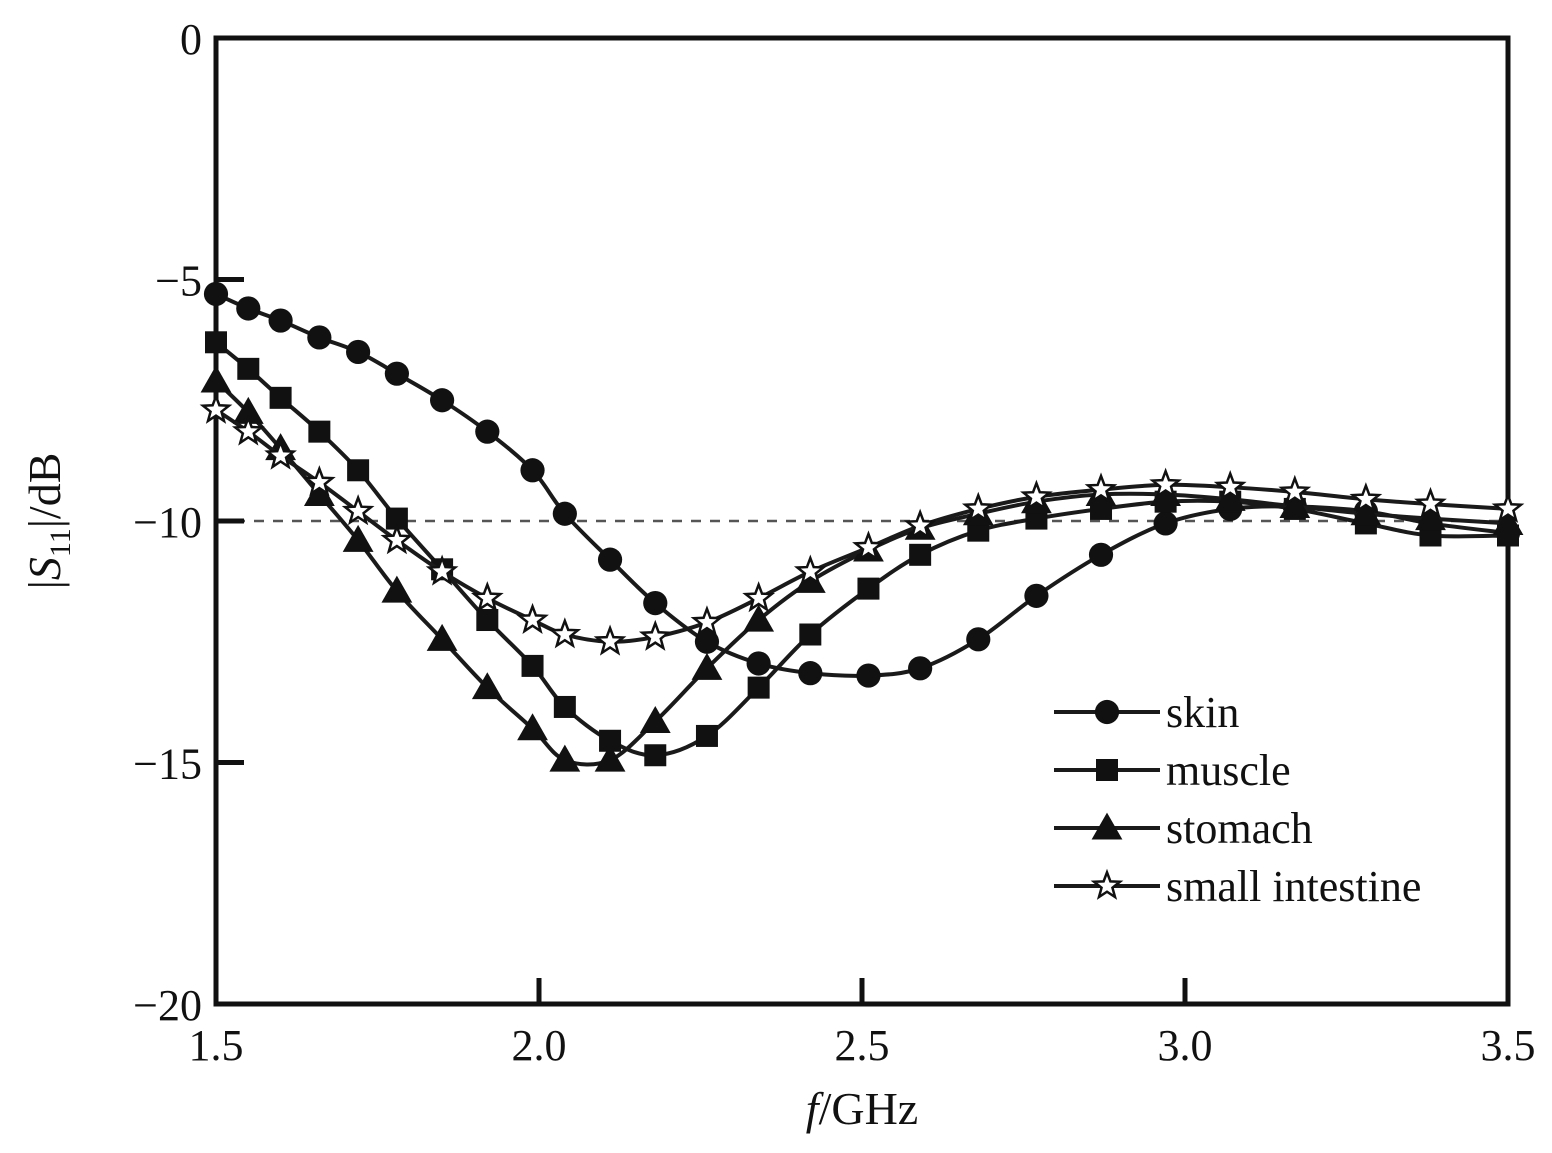  Describe the element at coordinates (1107, 826) in the screenshot. I see `legend-marker-stomach` at that location.